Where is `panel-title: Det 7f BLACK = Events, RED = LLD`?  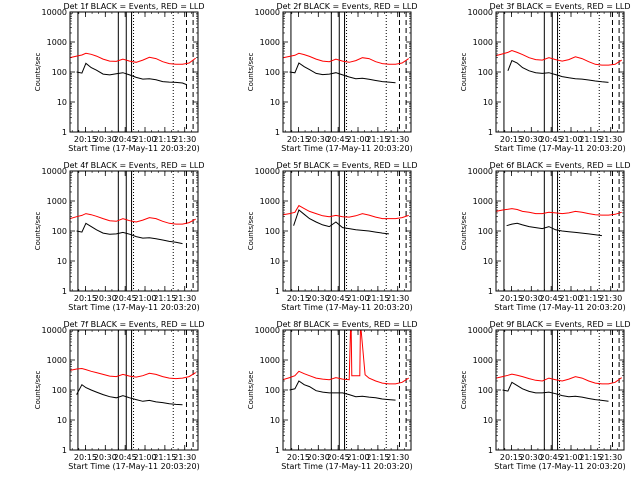 panel-title: Det 7f BLACK = Events, RED = LLD is located at coordinates (133, 324).